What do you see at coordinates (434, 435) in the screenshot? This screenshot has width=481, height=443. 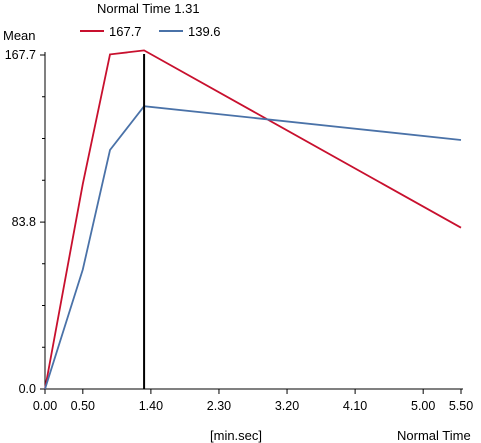 I see `x-axis-title: Normal Time` at bounding box center [434, 435].